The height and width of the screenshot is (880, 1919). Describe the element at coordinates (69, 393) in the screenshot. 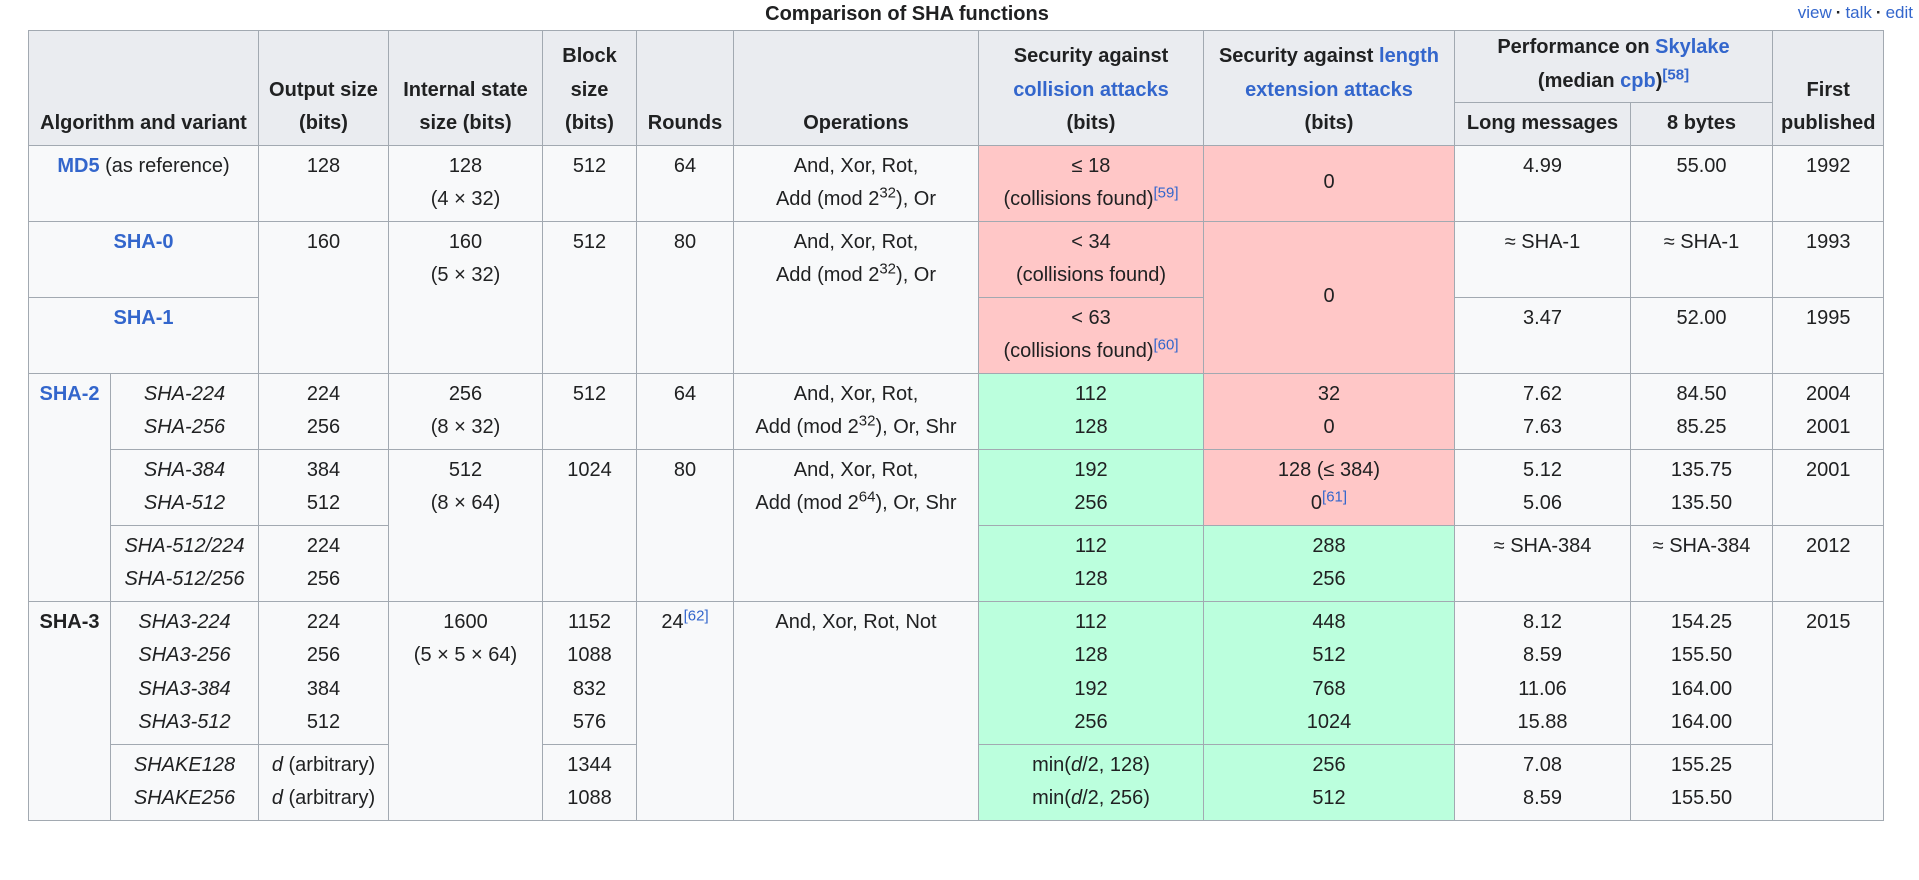

I see `sha2-link: SHA-2` at that location.